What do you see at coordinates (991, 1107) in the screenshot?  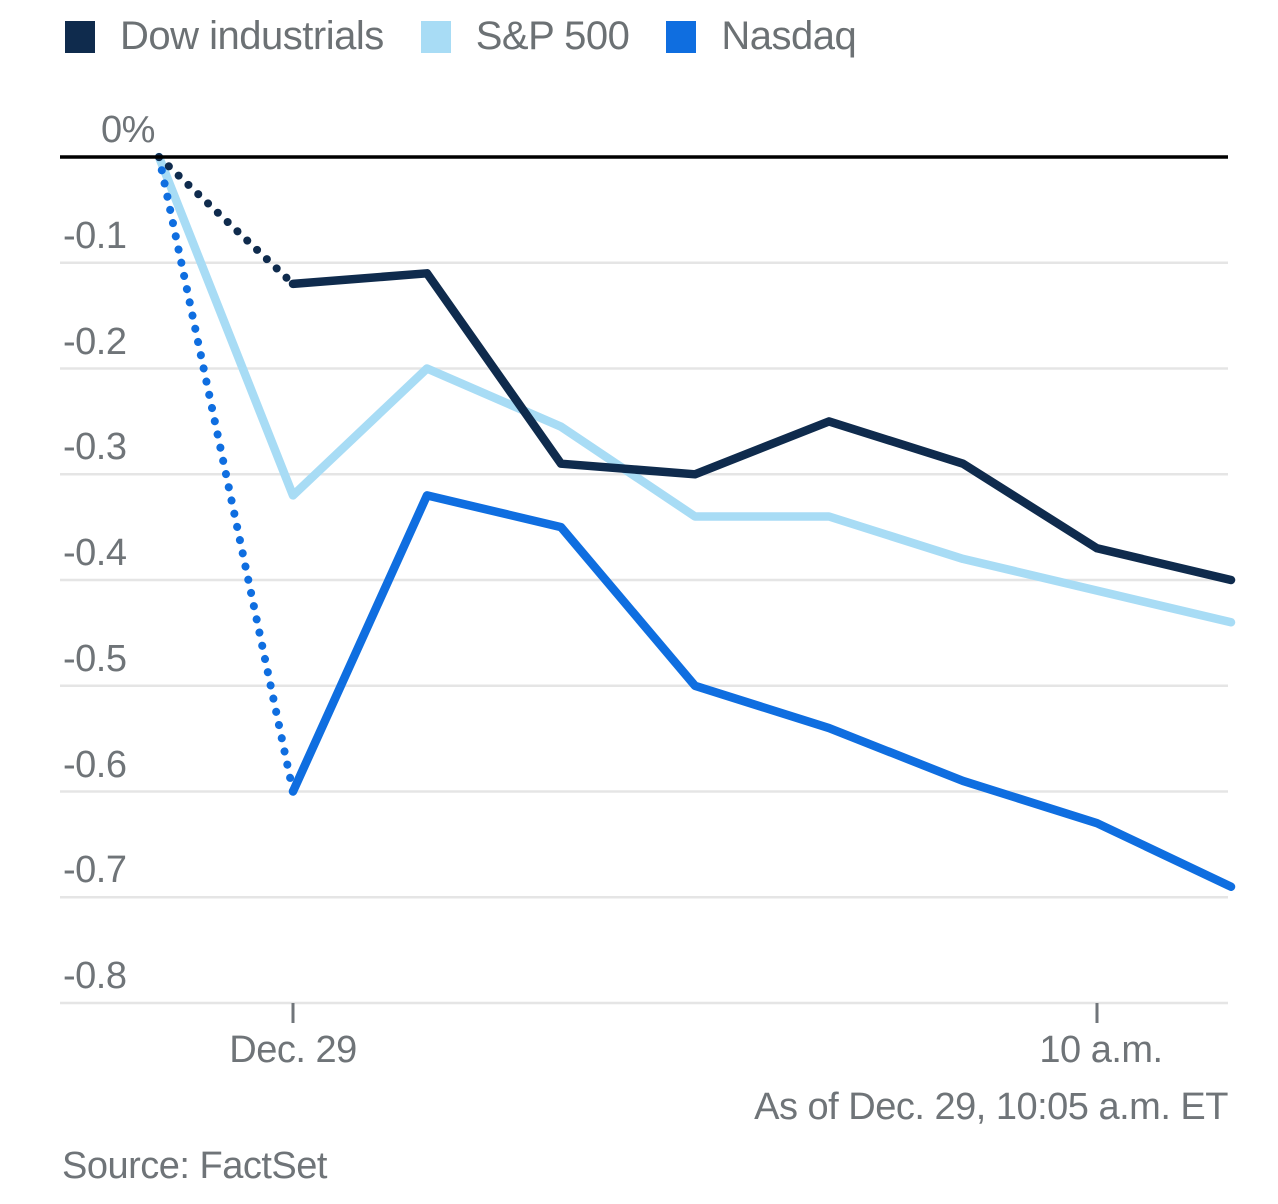 I see `as-of-note: As of Dec. 29, 10:05 a.m. ET` at bounding box center [991, 1107].